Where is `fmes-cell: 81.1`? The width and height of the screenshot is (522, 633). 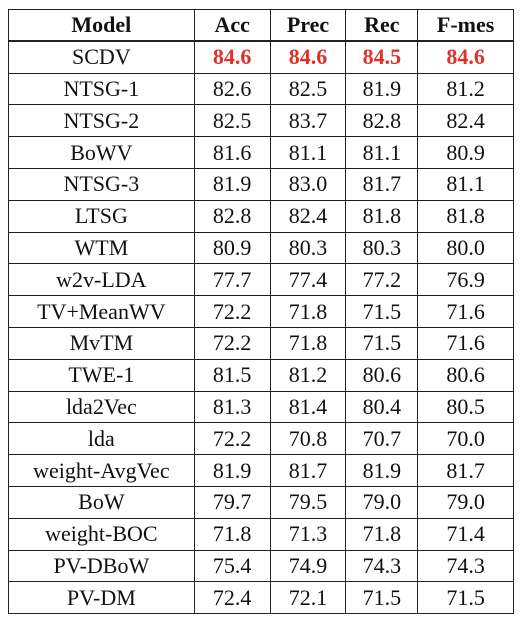
fmes-cell: 81.1 is located at coordinates (465, 184).